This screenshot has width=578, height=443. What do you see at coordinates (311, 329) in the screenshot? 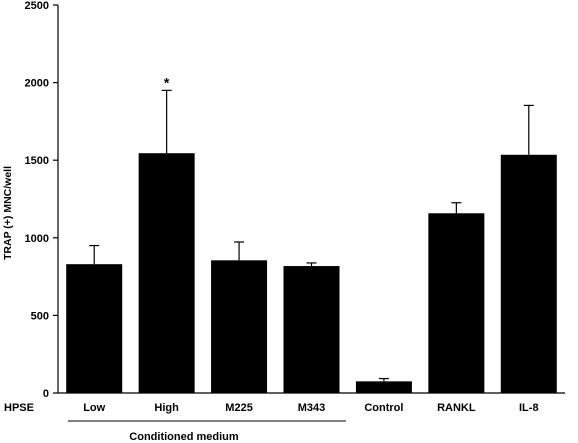
I see `bar-m343` at bounding box center [311, 329].